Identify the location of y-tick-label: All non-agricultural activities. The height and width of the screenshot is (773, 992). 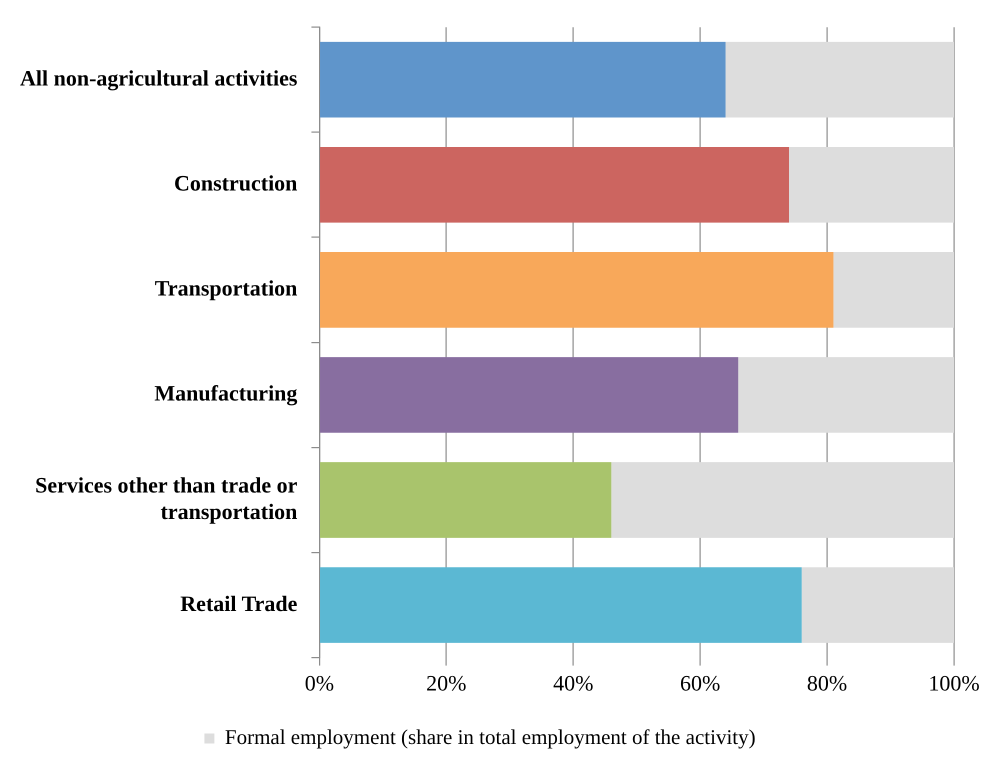
(159, 77).